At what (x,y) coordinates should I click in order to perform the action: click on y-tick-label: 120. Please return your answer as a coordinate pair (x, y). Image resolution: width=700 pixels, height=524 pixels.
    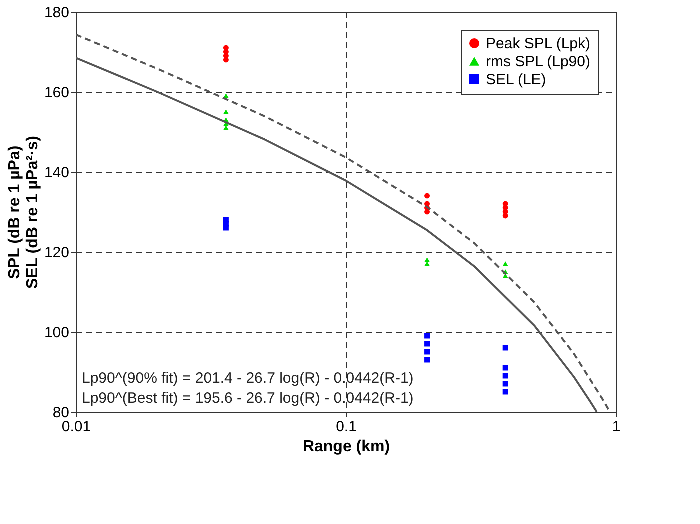
    Looking at the image, I should click on (57, 253).